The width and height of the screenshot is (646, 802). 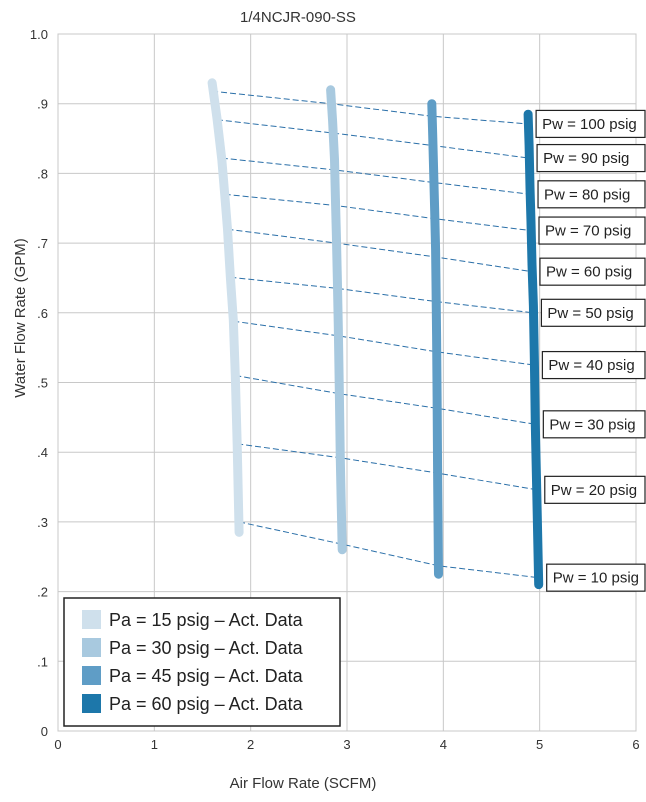 I want to click on isobar-label: Pw = 80 psig, so click(x=591, y=194).